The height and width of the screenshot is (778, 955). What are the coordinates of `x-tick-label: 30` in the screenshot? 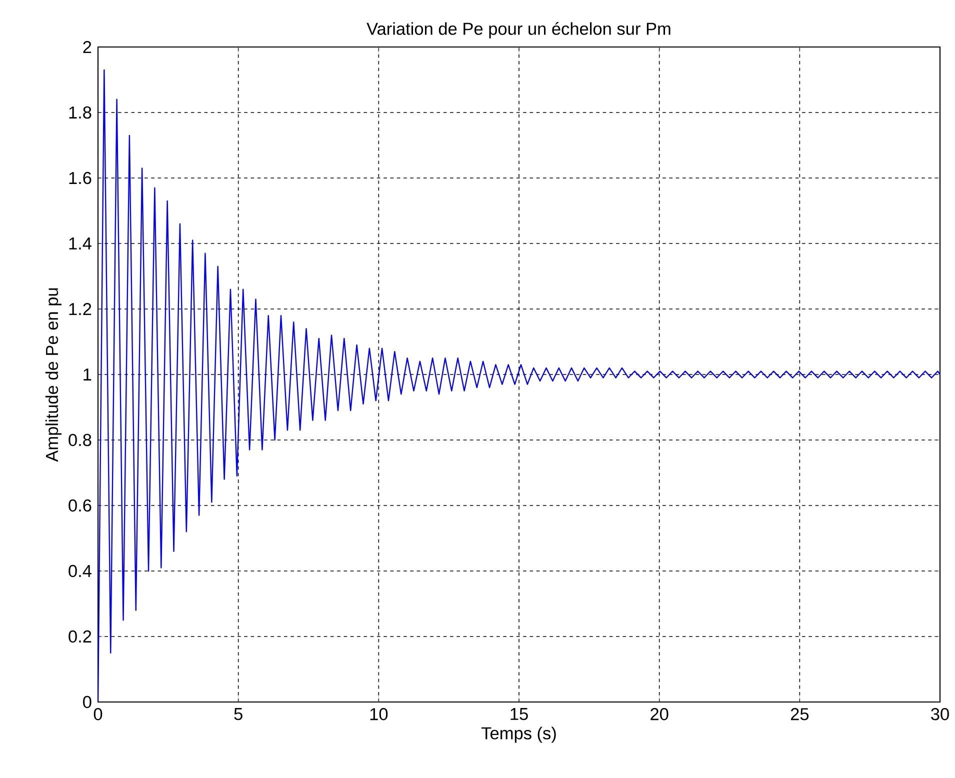 It's located at (940, 714).